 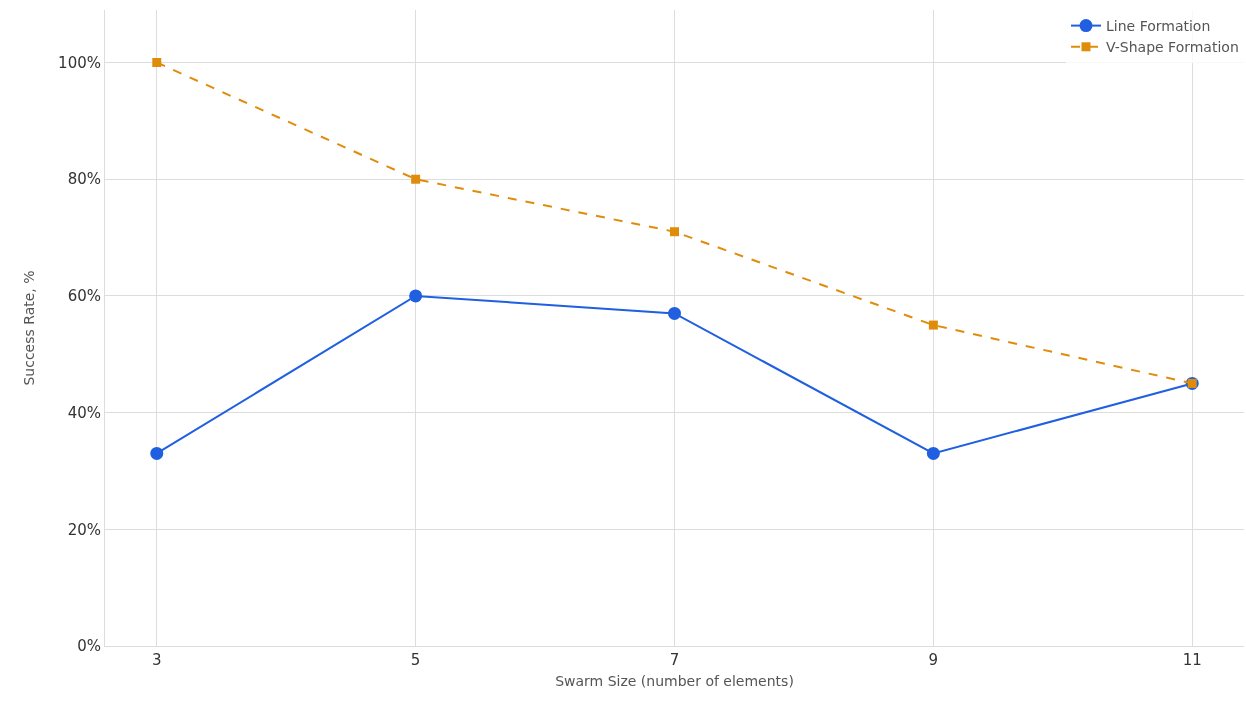 What do you see at coordinates (84, 179) in the screenshot?
I see `y-tick-label: 80%` at bounding box center [84, 179].